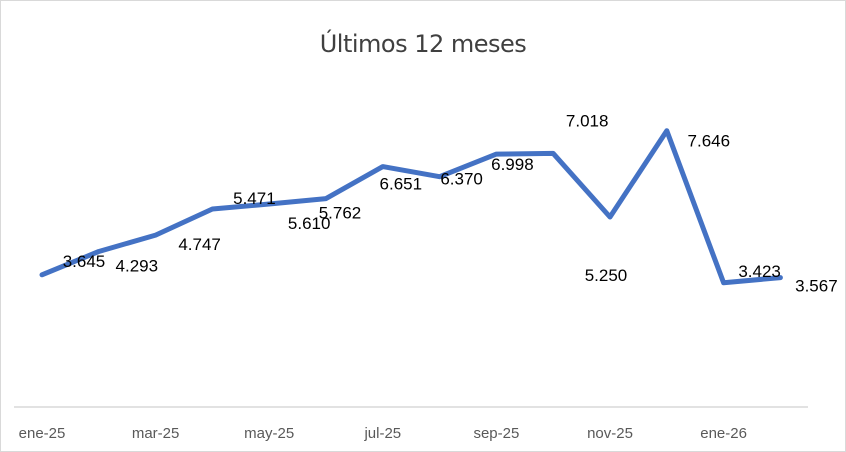 This screenshot has height=452, width=846. What do you see at coordinates (606, 275) in the screenshot?
I see `data-label: 5.250` at bounding box center [606, 275].